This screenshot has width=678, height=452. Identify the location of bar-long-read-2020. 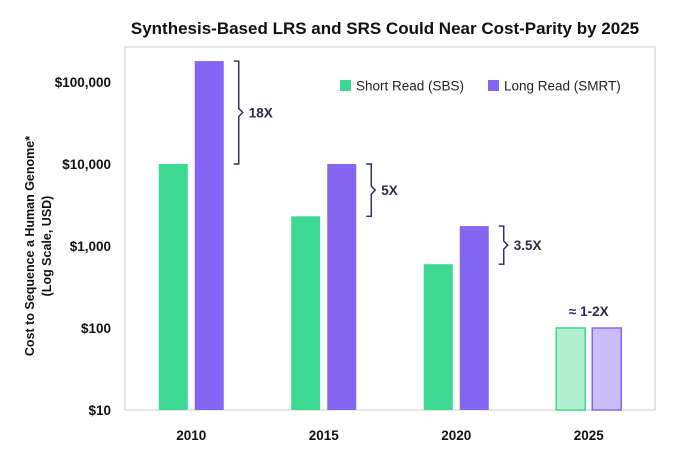
(474, 318).